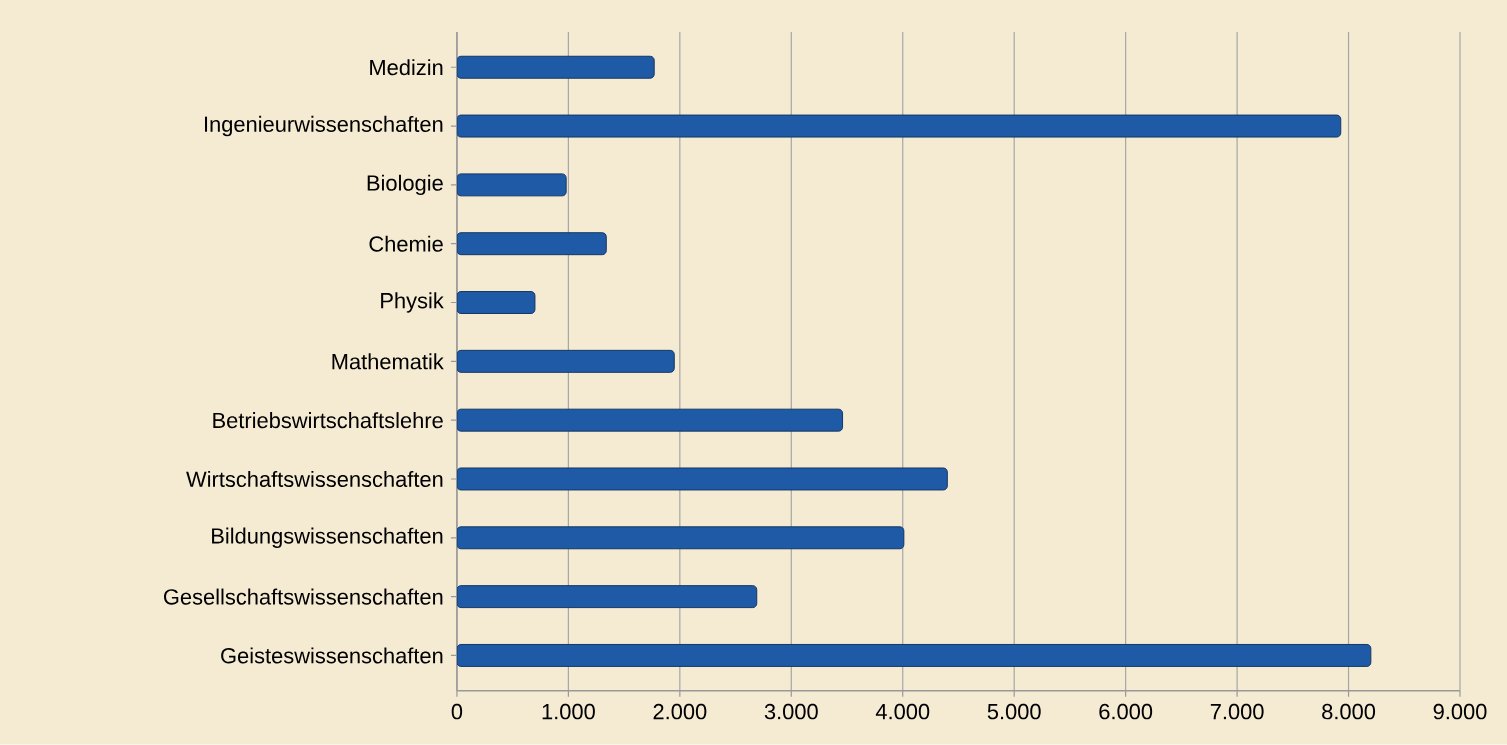  What do you see at coordinates (1460, 712) in the screenshot?
I see `x-tick-label: 9.000` at bounding box center [1460, 712].